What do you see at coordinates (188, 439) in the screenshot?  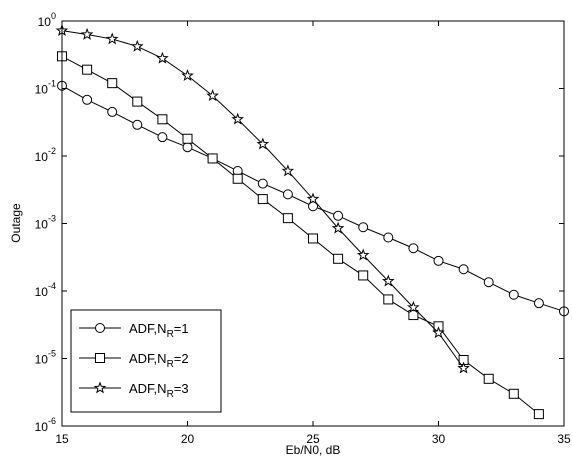 I see `x-tick-label: 20` at bounding box center [188, 439].